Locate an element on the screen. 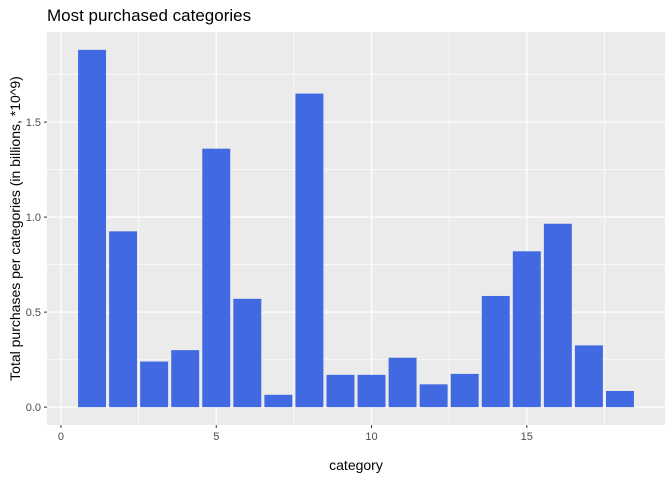 This screenshot has height=480, width=672. x-tick-label: 10 is located at coordinates (371, 437).